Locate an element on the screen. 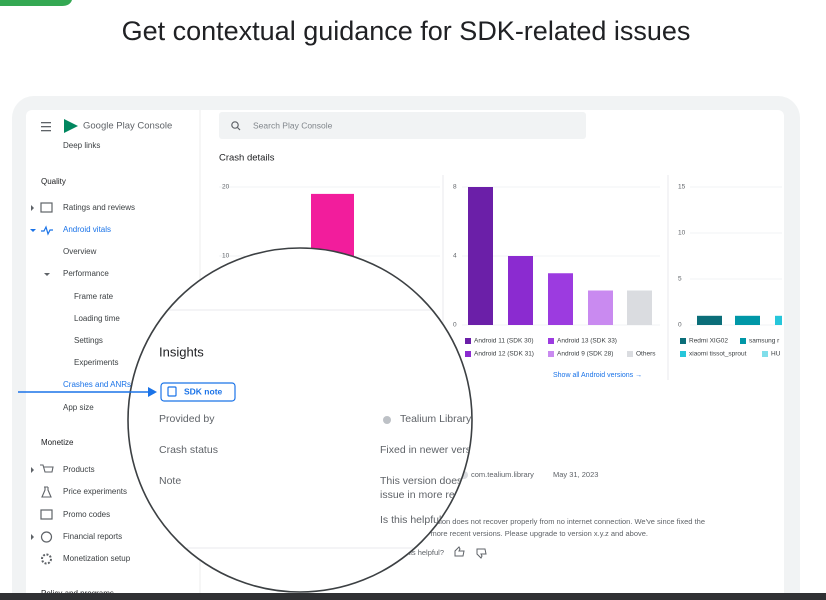  nav-item: Price experiments is located at coordinates (95, 491).